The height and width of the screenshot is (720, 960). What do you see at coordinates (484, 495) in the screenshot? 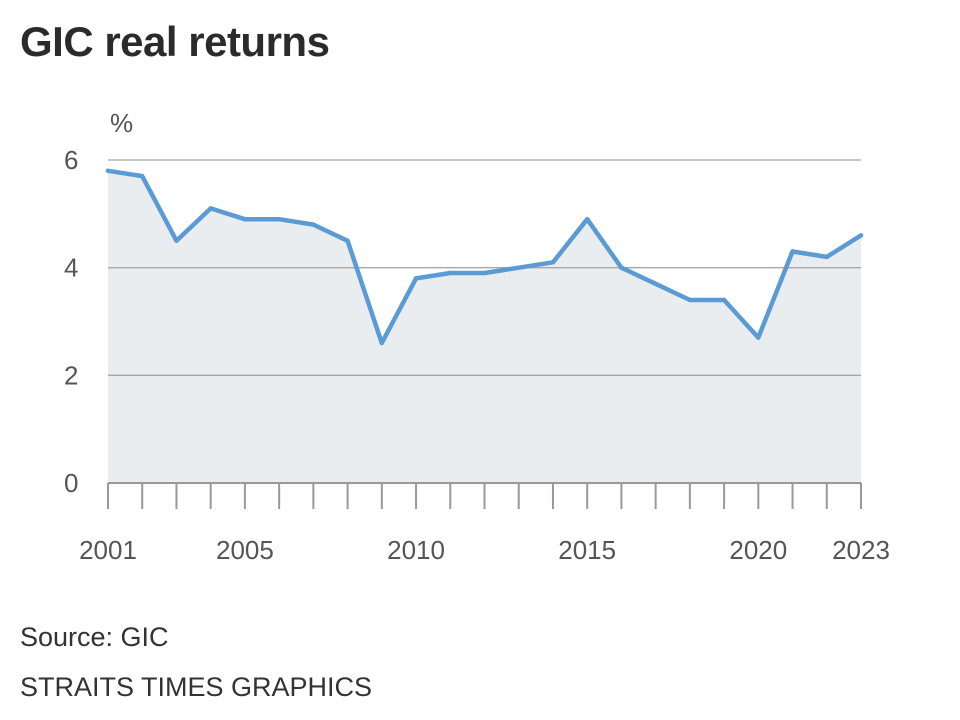
I see `axis-layer` at bounding box center [484, 495].